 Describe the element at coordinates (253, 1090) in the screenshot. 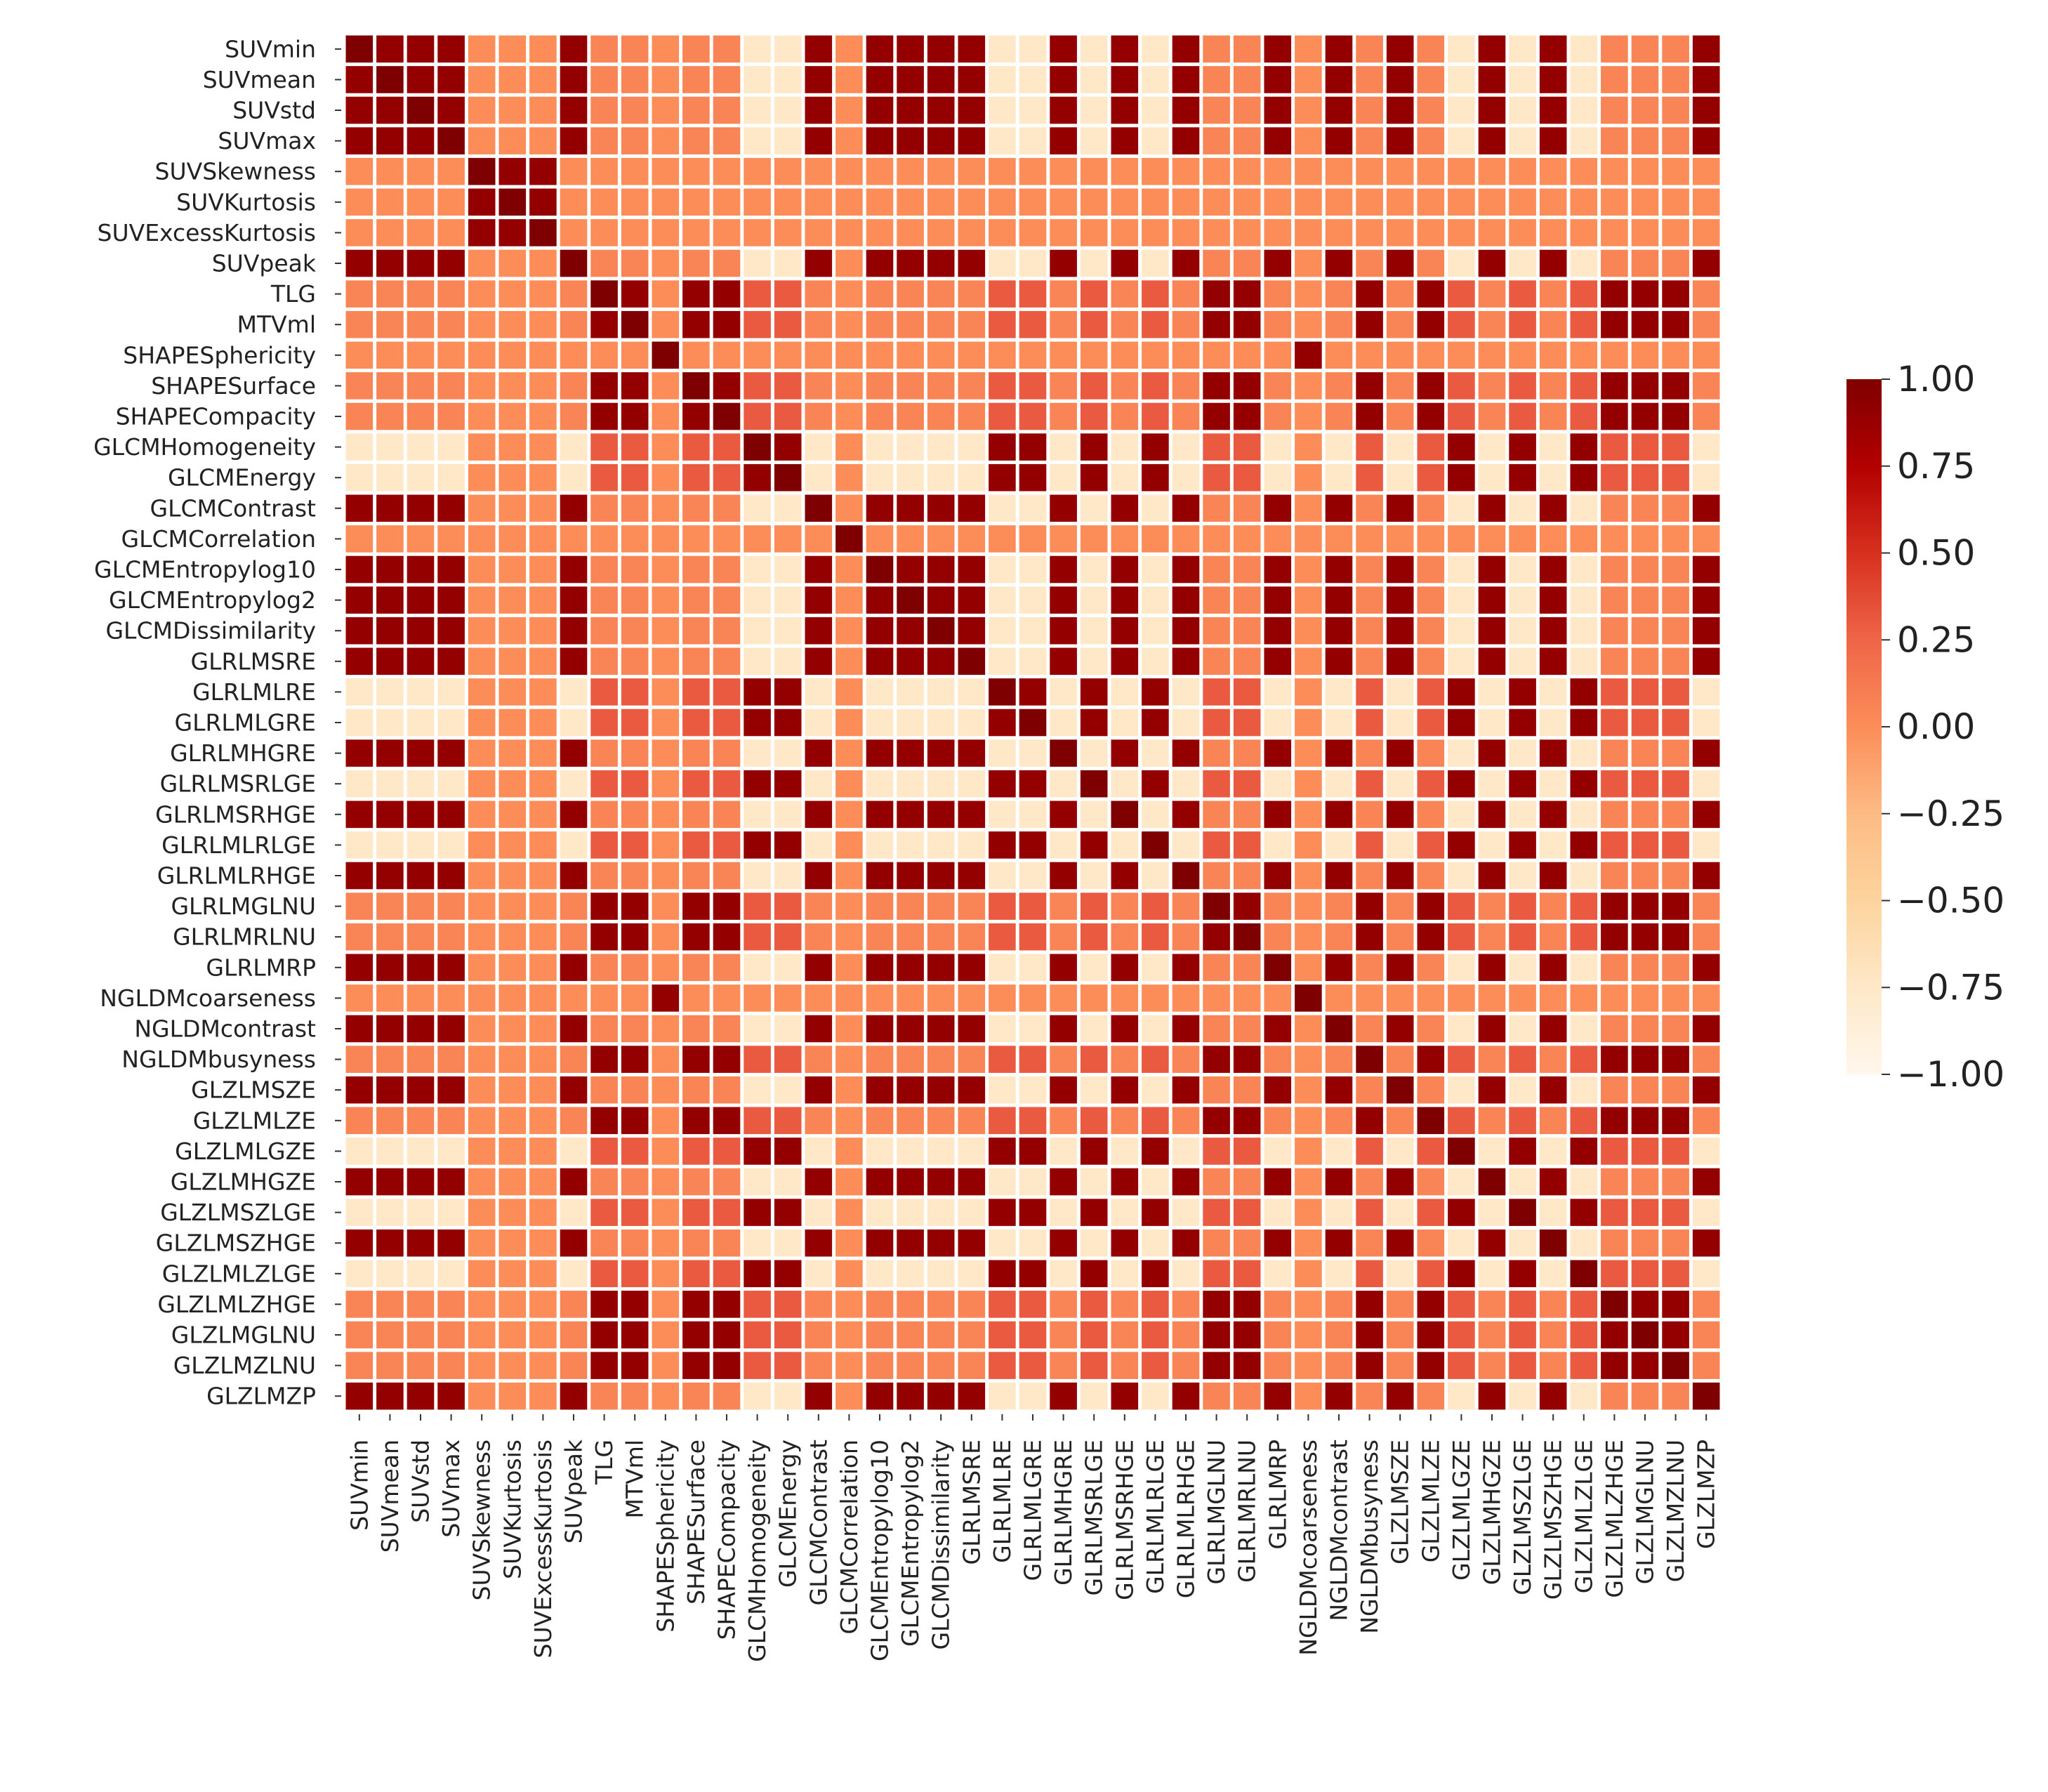

I see `y-tick-label: GLZLMSZE` at that location.